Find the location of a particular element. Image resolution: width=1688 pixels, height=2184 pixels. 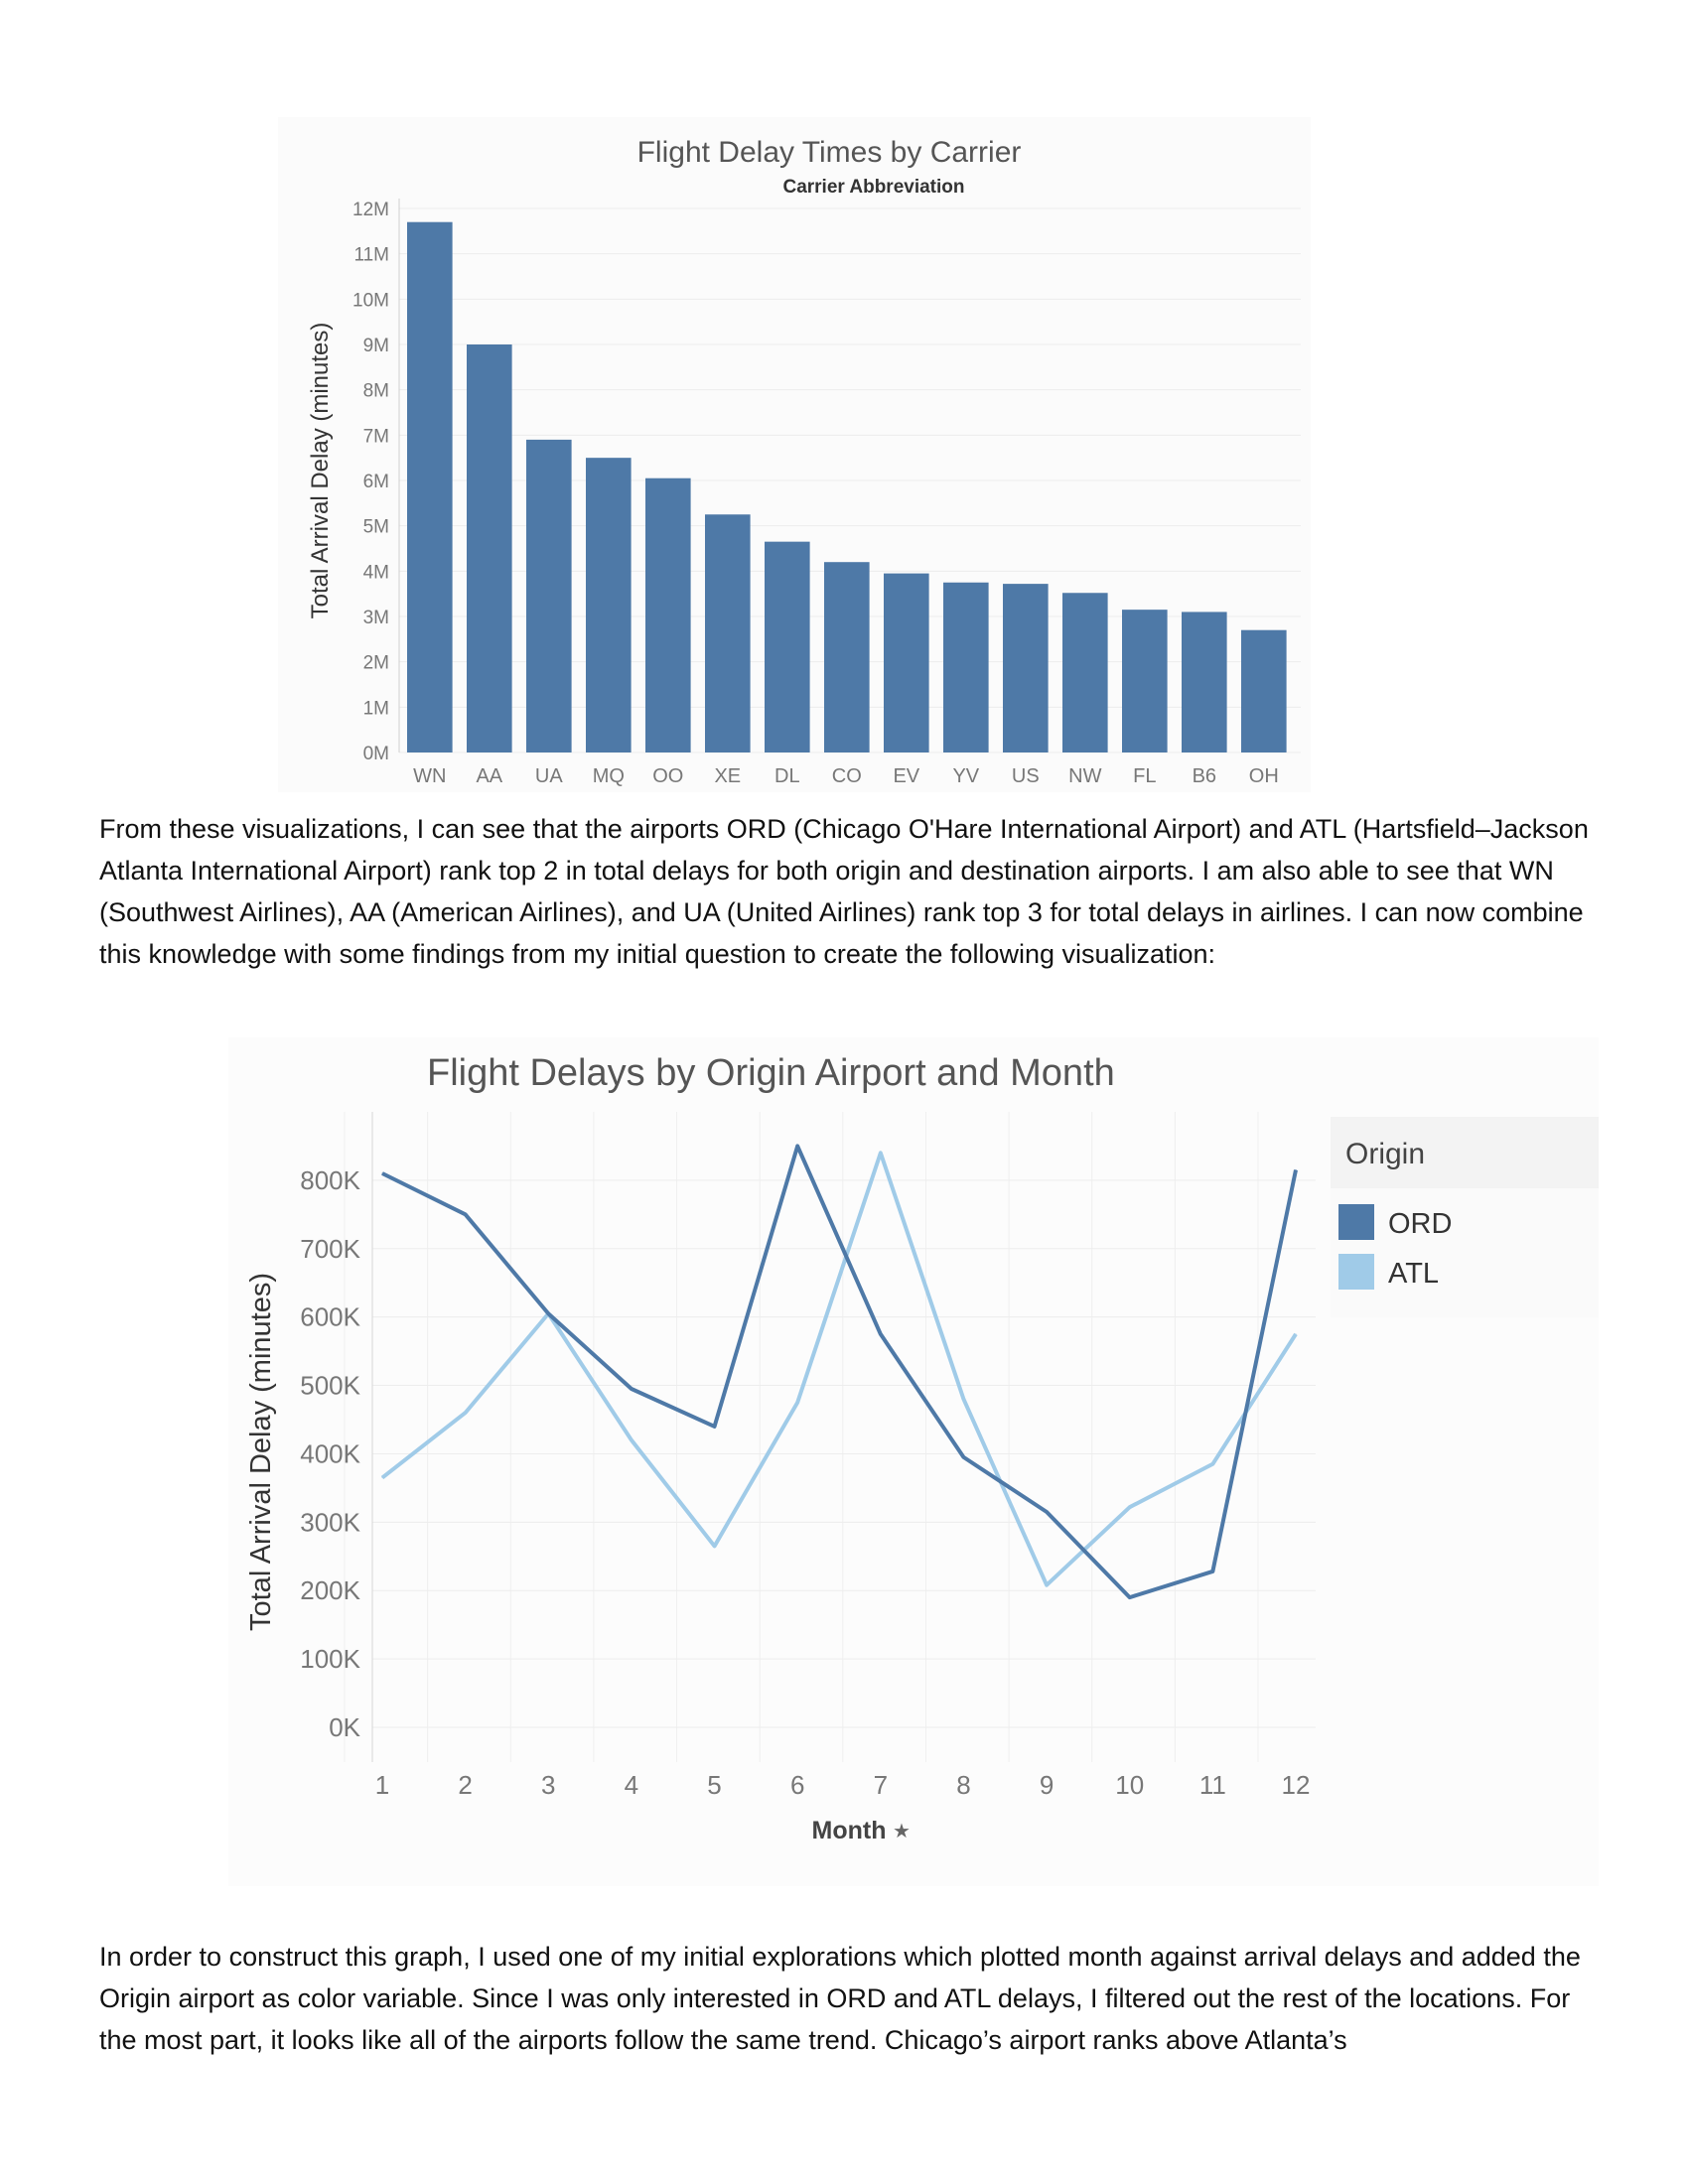

series-line-atl is located at coordinates (839, 1369).